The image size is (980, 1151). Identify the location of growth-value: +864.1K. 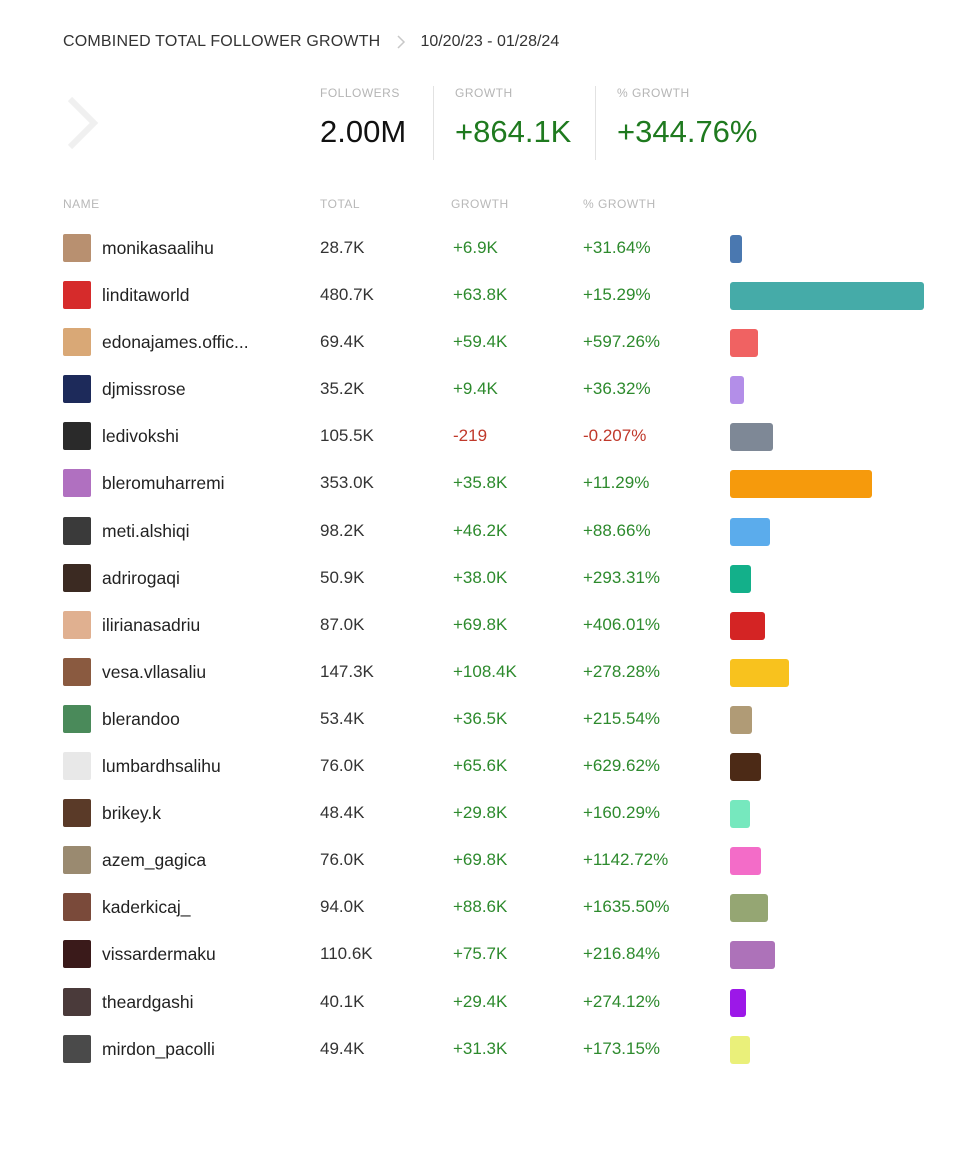
(513, 131).